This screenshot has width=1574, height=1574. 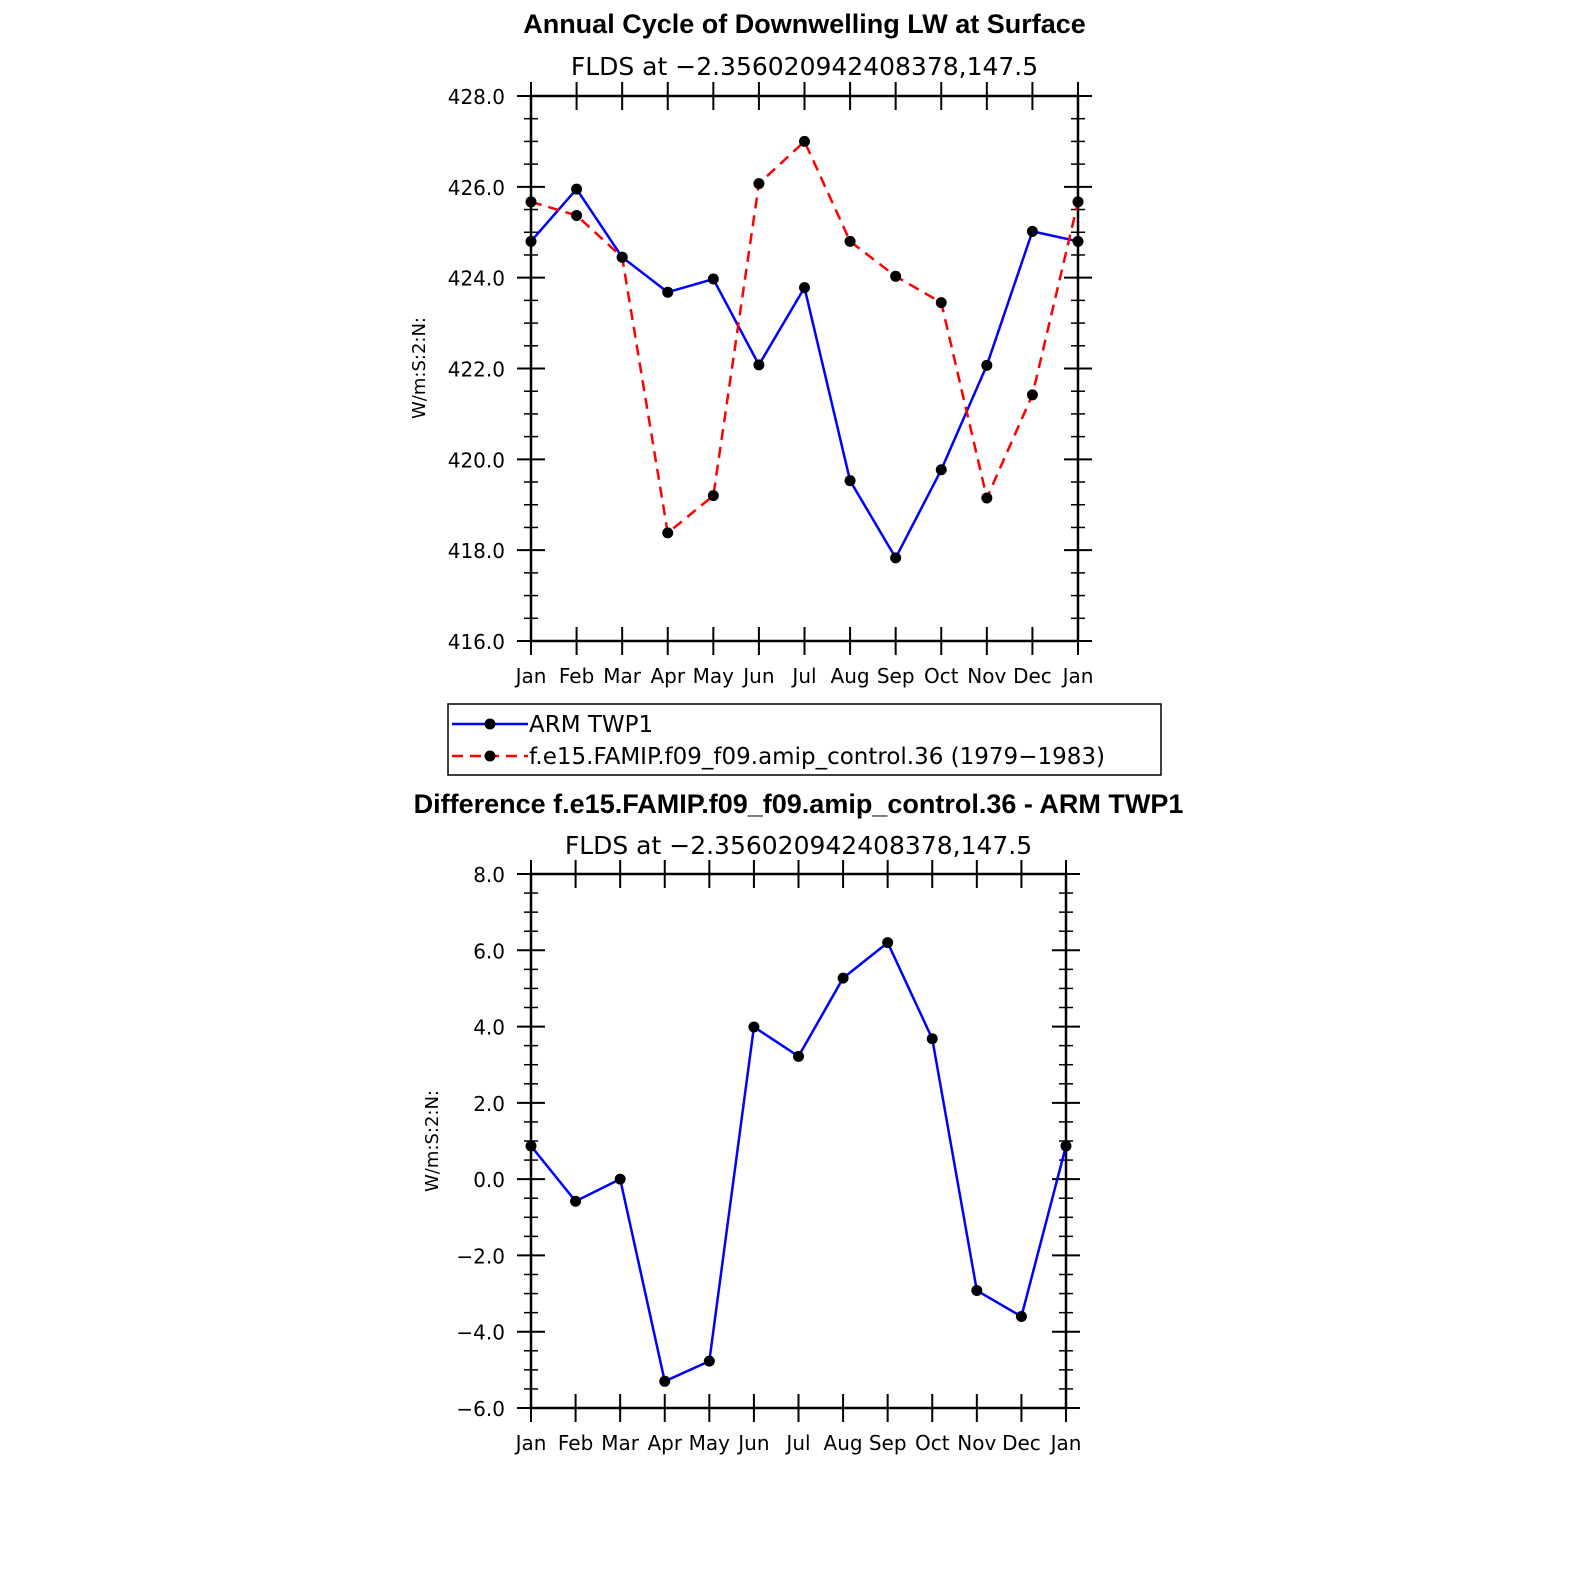 I want to click on y-tick-label: 416.0, so click(x=476, y=642).